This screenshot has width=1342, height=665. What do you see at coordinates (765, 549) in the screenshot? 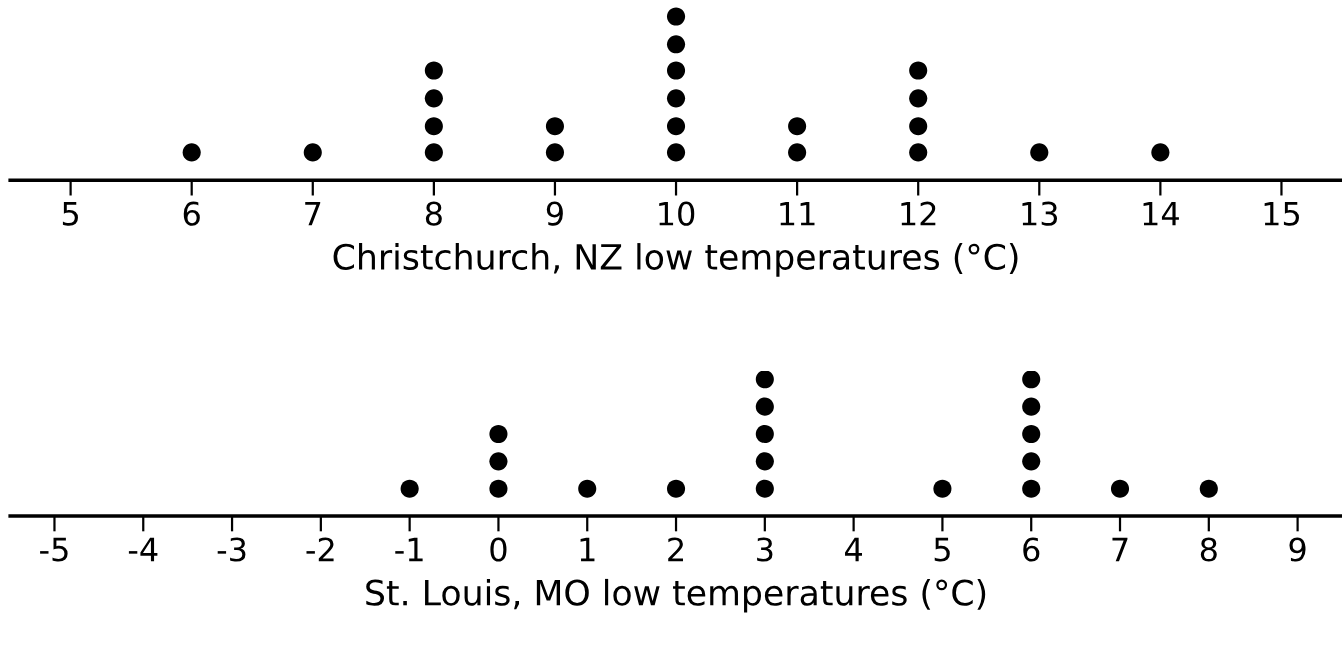
I see `x-tick-label: 3` at bounding box center [765, 549].